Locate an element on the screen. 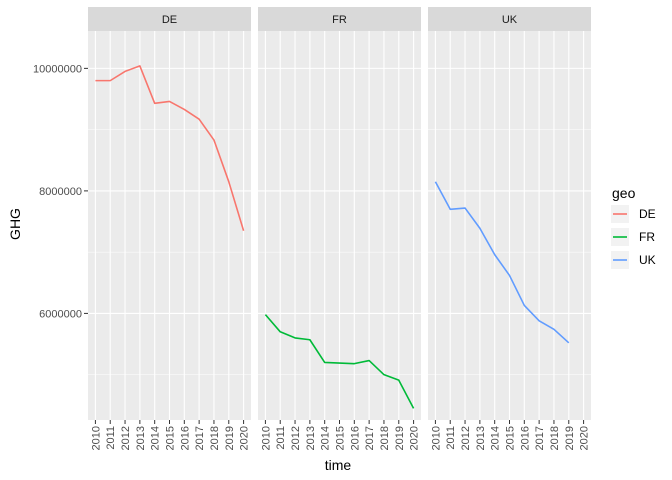 This screenshot has width=672, height=480. facet-strip-label: FR is located at coordinates (339, 20).